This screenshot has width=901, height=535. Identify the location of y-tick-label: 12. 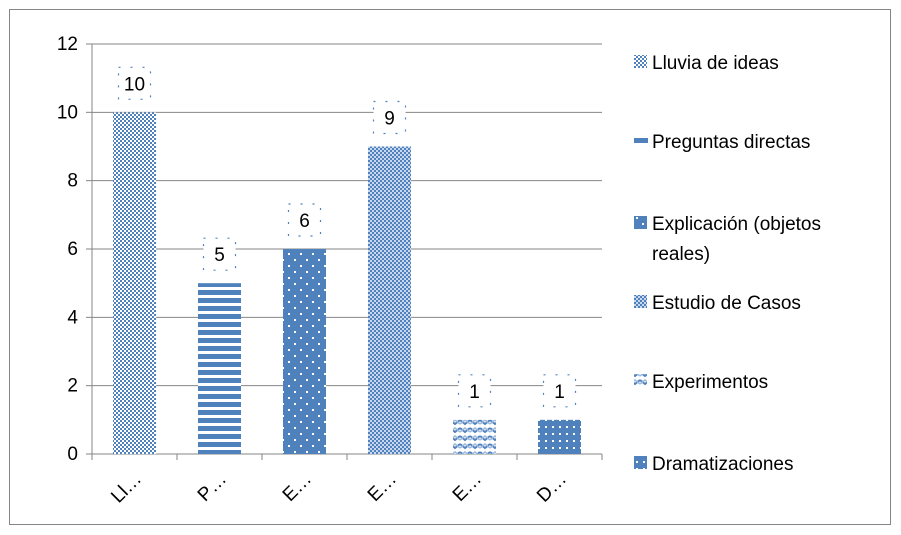
(67, 44).